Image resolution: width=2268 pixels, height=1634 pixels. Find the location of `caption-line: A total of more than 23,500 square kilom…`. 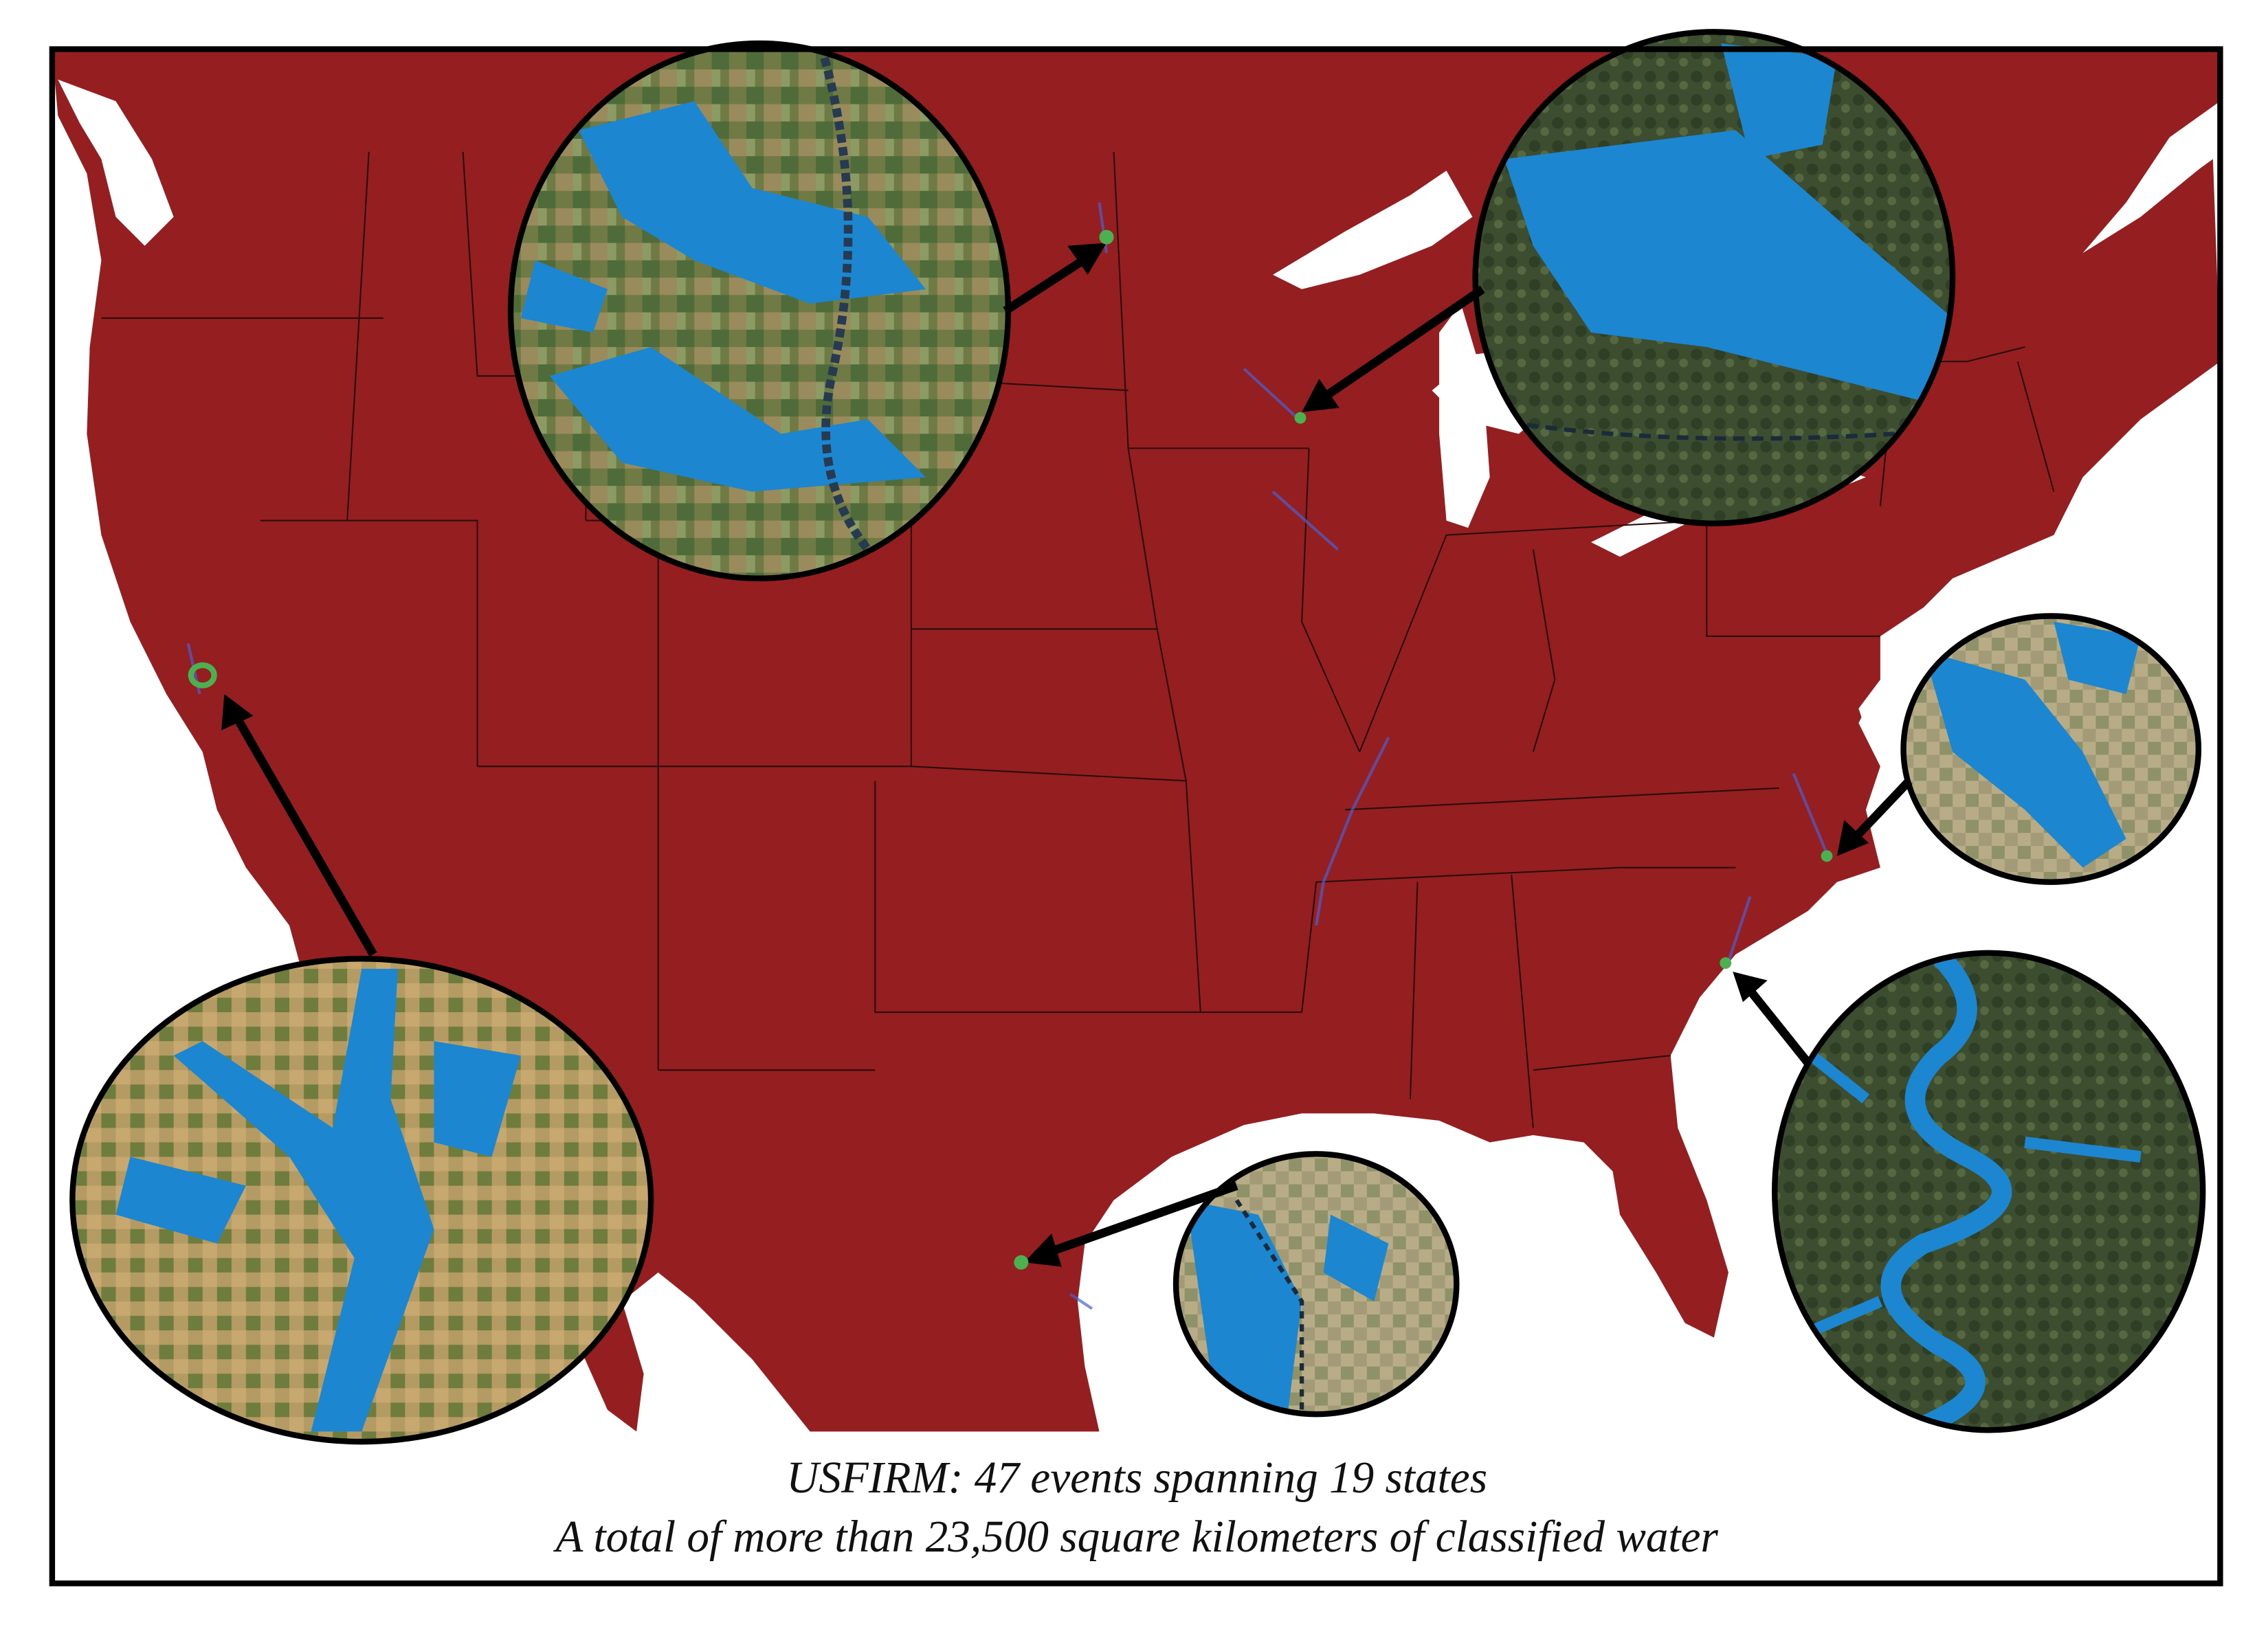

caption-line: A total of more than 23,500 square kilom… is located at coordinates (1136, 1537).